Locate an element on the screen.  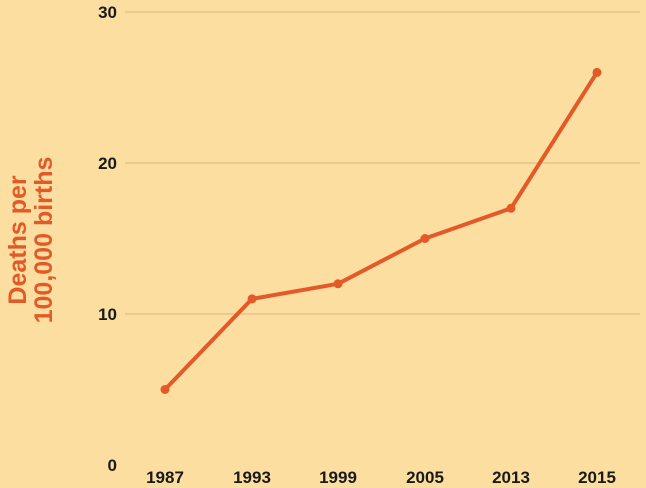
x-tick-label: 1999 is located at coordinates (338, 477).